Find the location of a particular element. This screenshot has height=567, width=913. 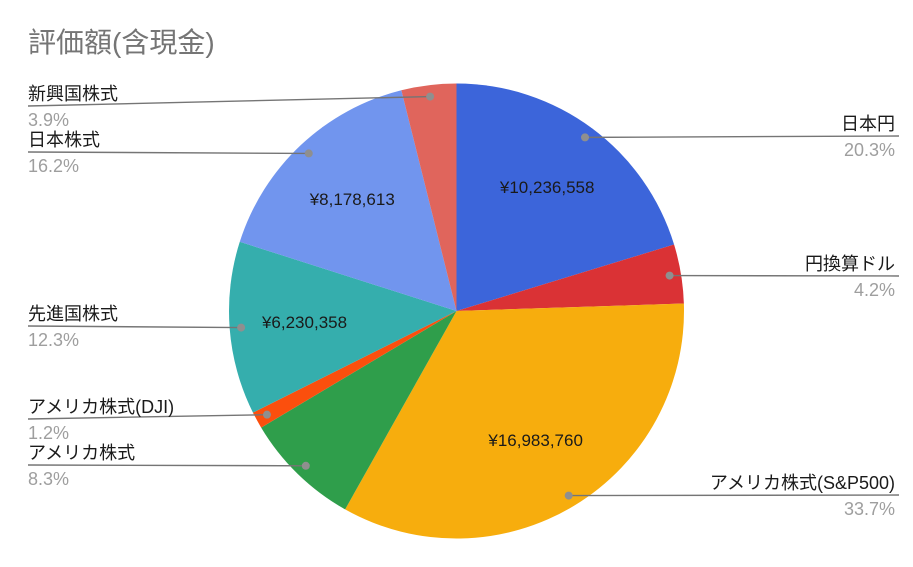

slice-label: 新興国株式 is located at coordinates (73, 94).